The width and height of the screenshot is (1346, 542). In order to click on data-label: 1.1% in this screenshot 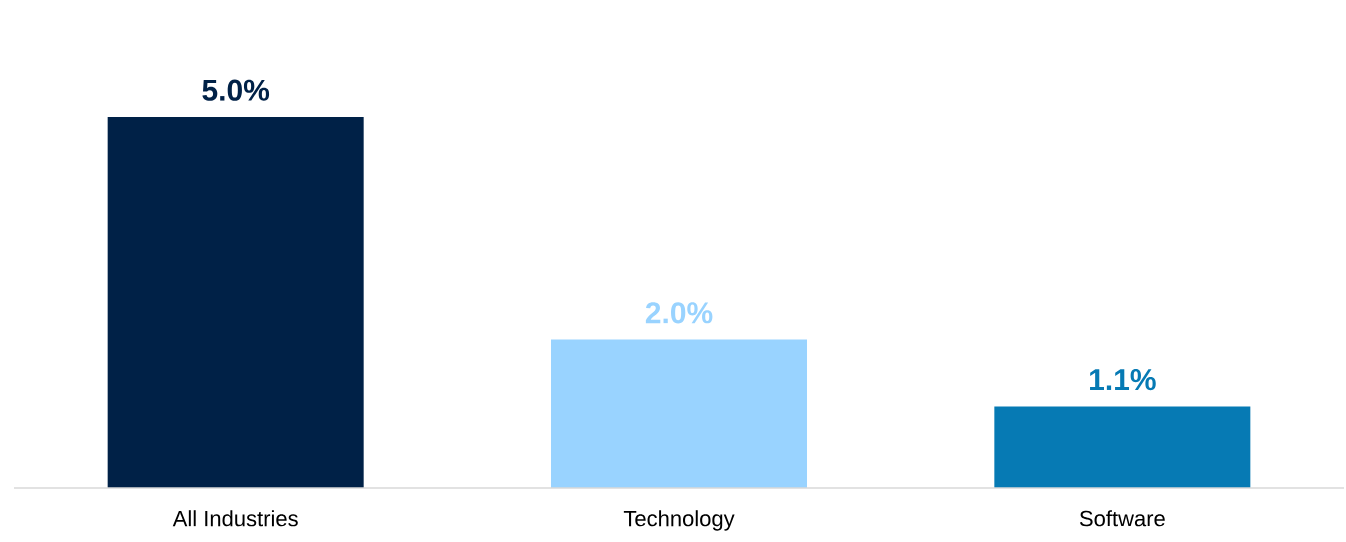, I will do `click(1123, 380)`.